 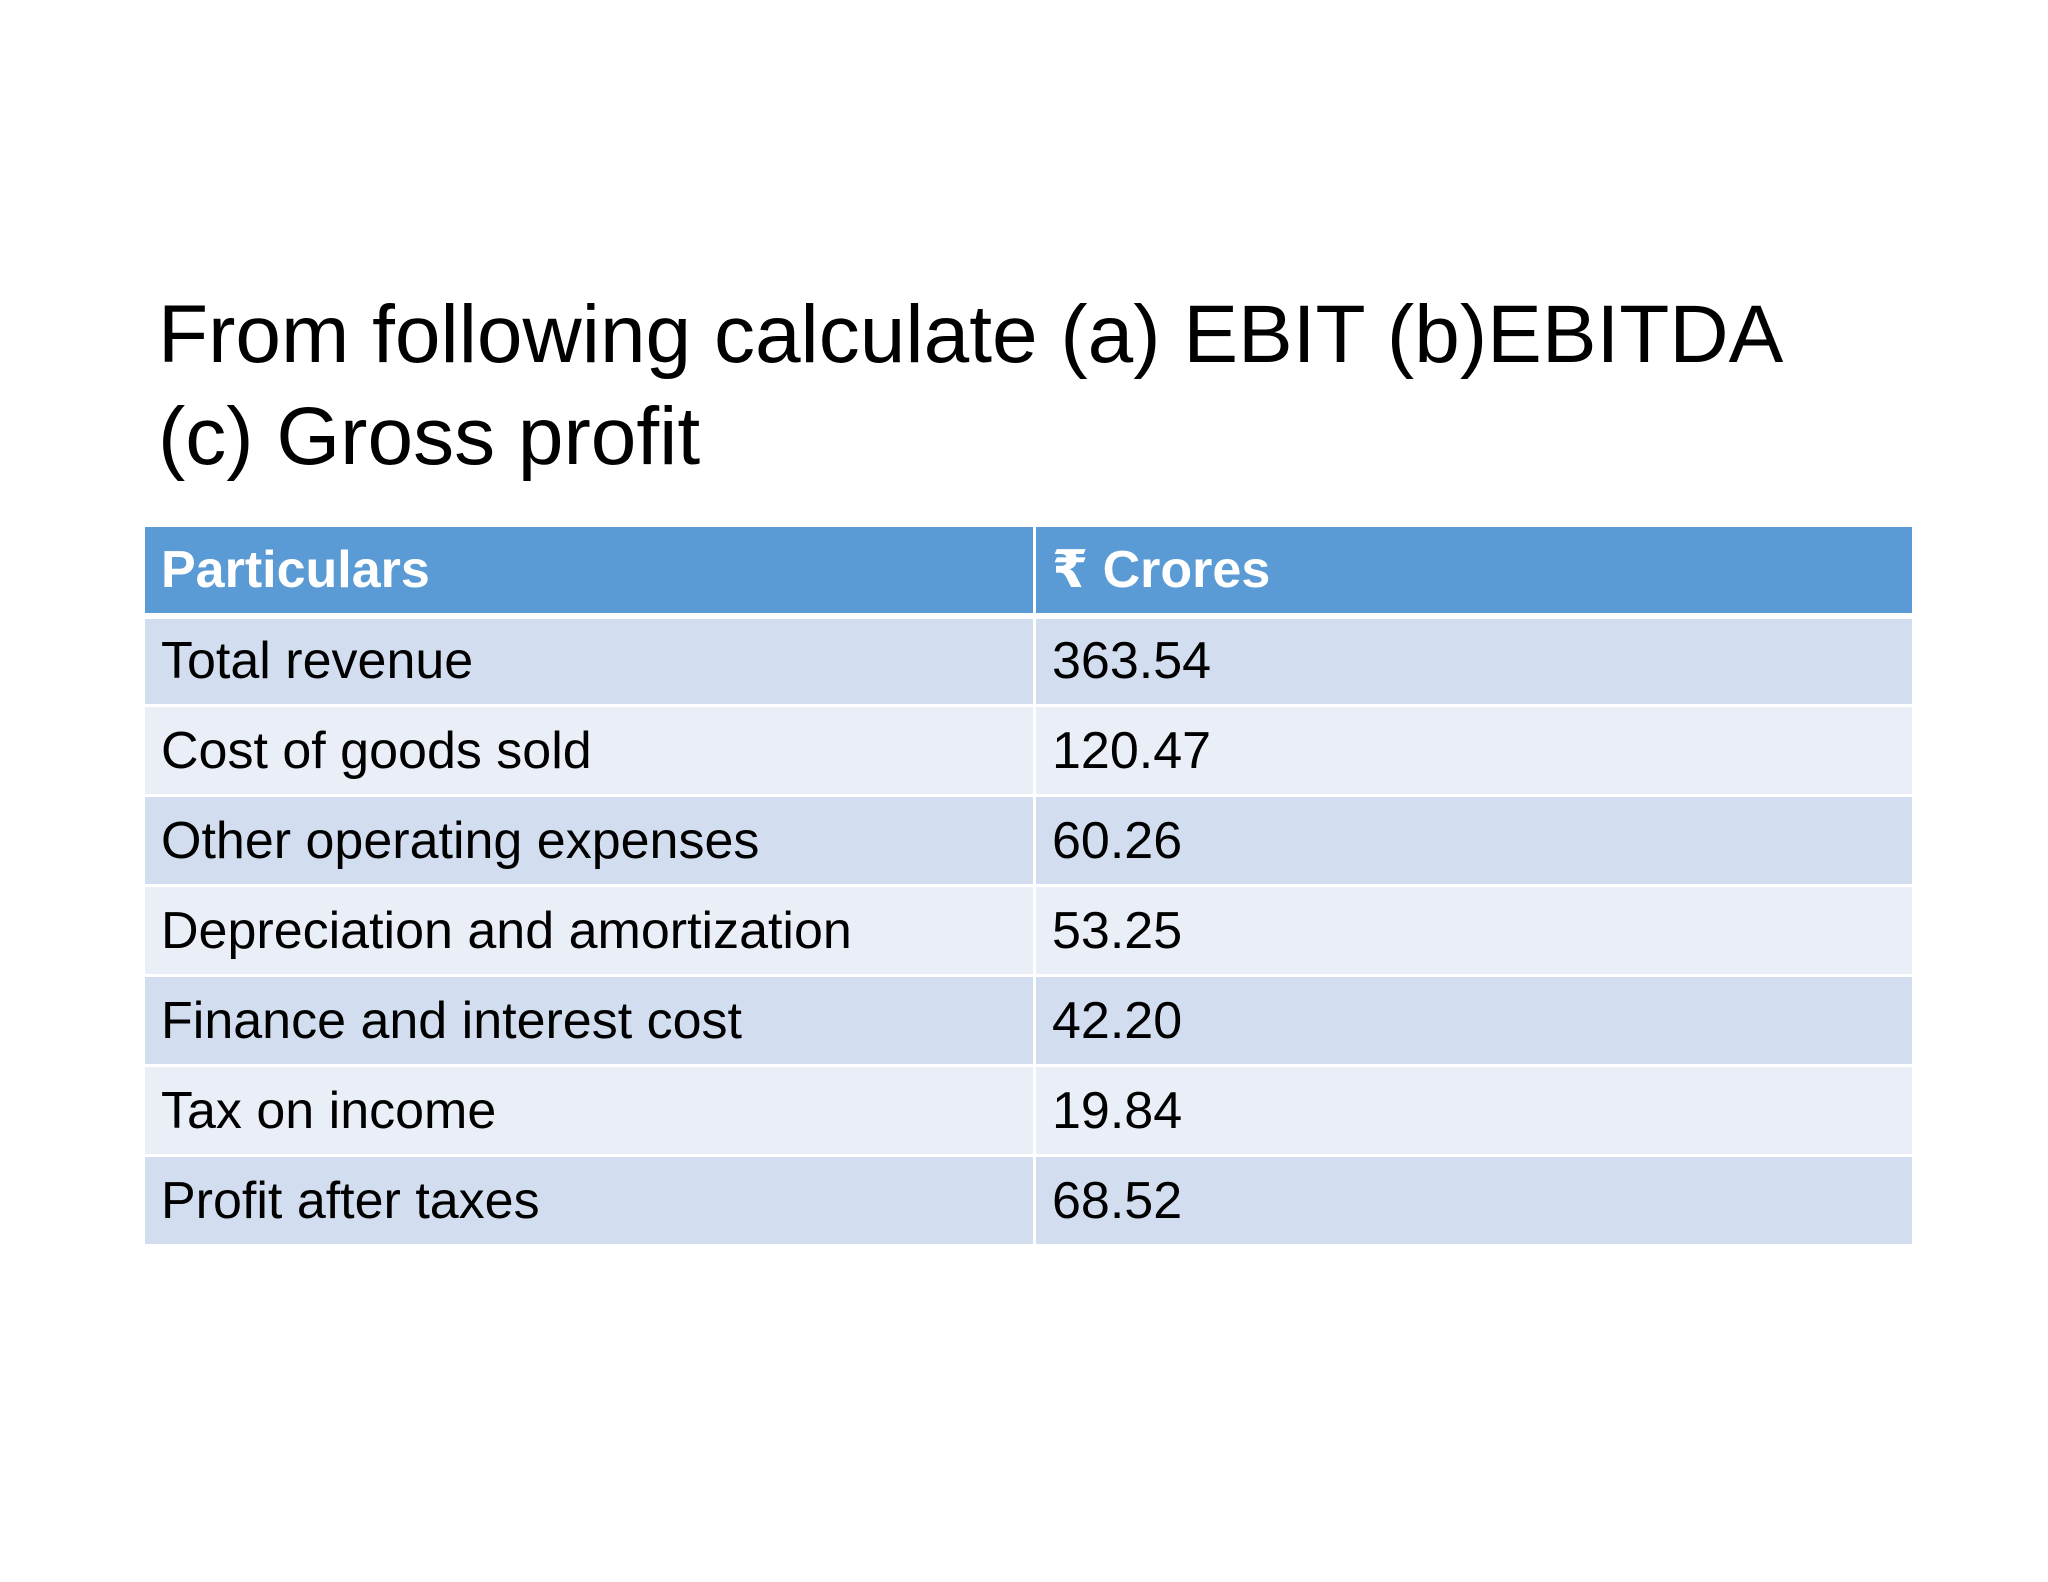 I want to click on amount-cell: 68.52, so click(x=1474, y=1200).